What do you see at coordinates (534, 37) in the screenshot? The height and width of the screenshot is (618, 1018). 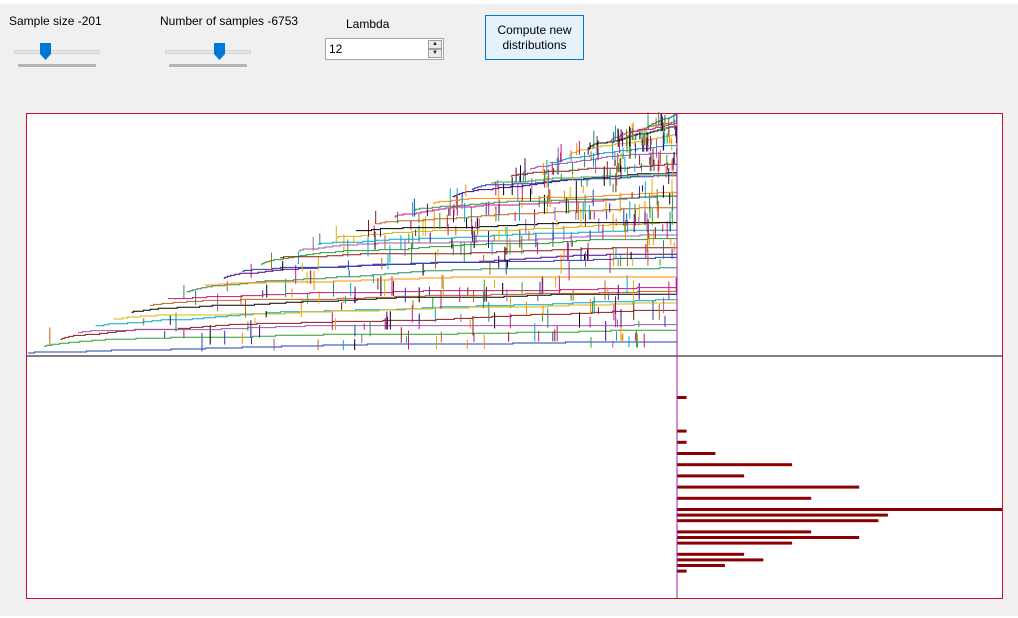 I see `compute-button: Compute new distributions` at bounding box center [534, 37].